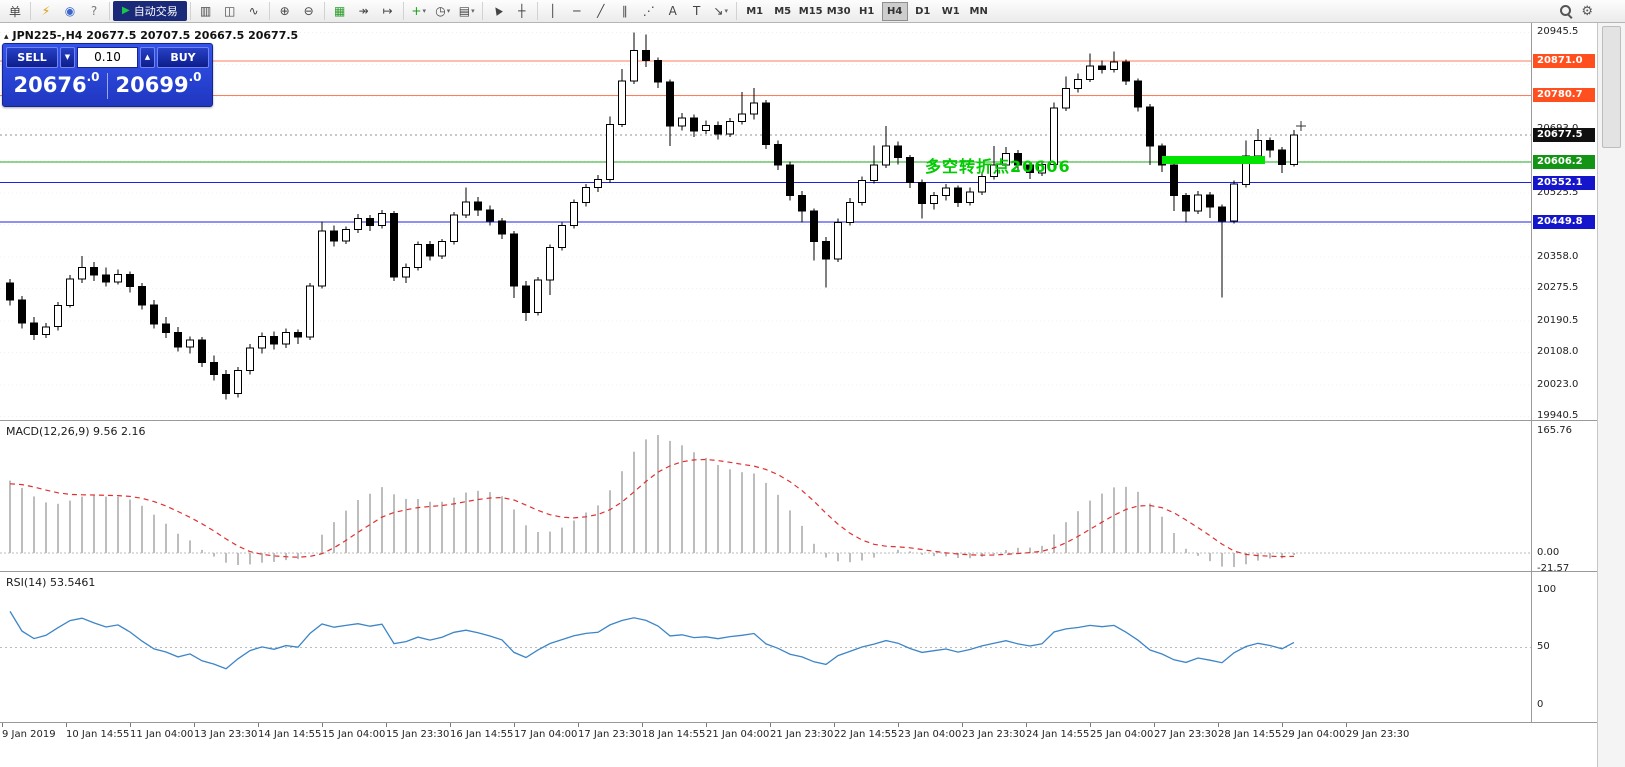  I want to click on timeframe-m30: M30, so click(838, 11).